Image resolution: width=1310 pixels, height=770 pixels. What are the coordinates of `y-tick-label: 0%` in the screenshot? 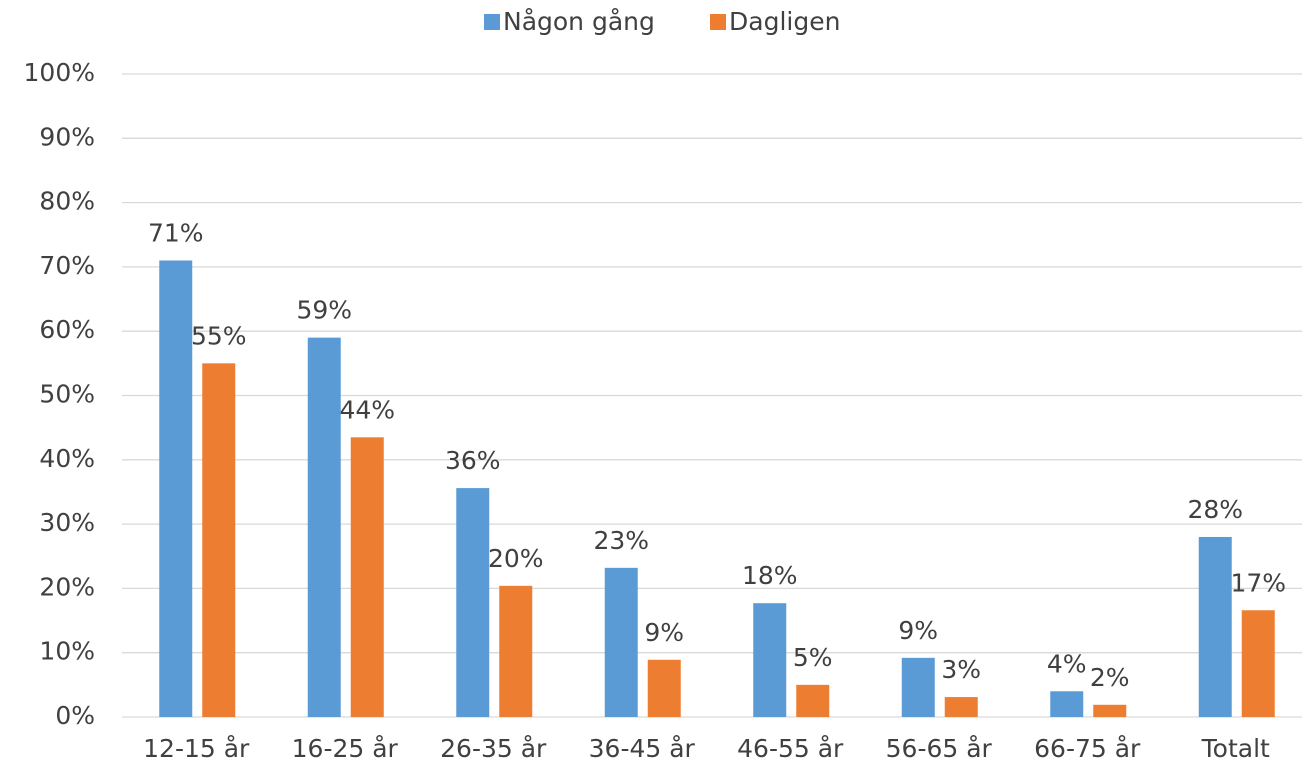 It's located at (75, 715).